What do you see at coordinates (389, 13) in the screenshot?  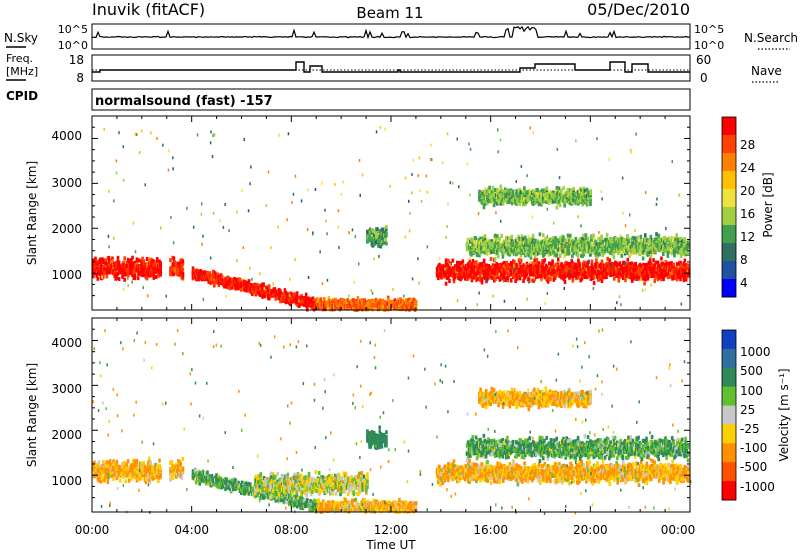 I see `beam-title: Beam 11` at bounding box center [389, 13].